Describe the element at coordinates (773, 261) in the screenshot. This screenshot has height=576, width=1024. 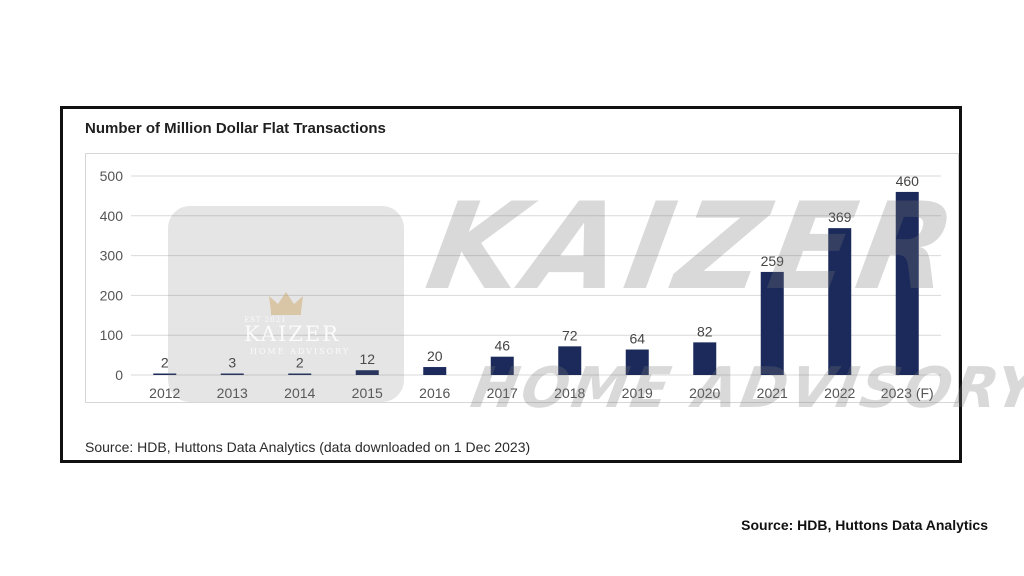
I see `data-label: 259` at that location.